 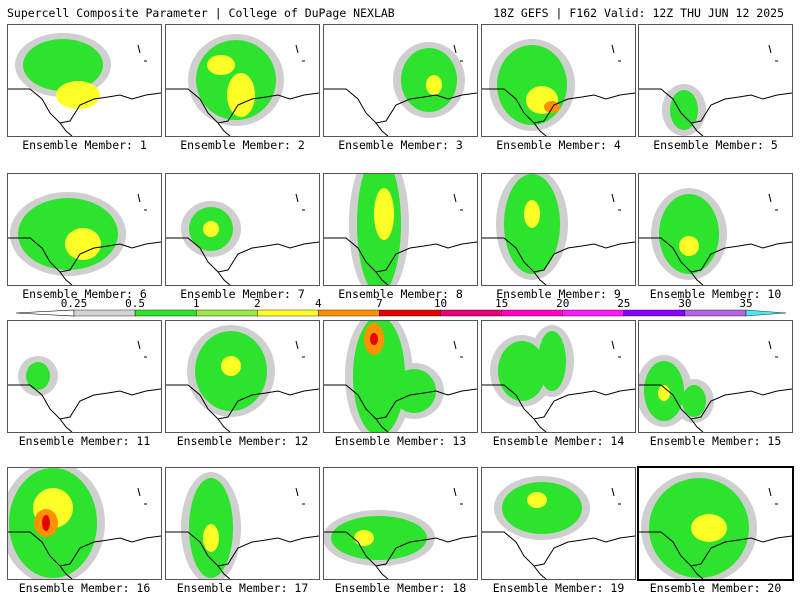 I want to click on member-label-12: Ensemble Member: 12, so click(x=242, y=441).